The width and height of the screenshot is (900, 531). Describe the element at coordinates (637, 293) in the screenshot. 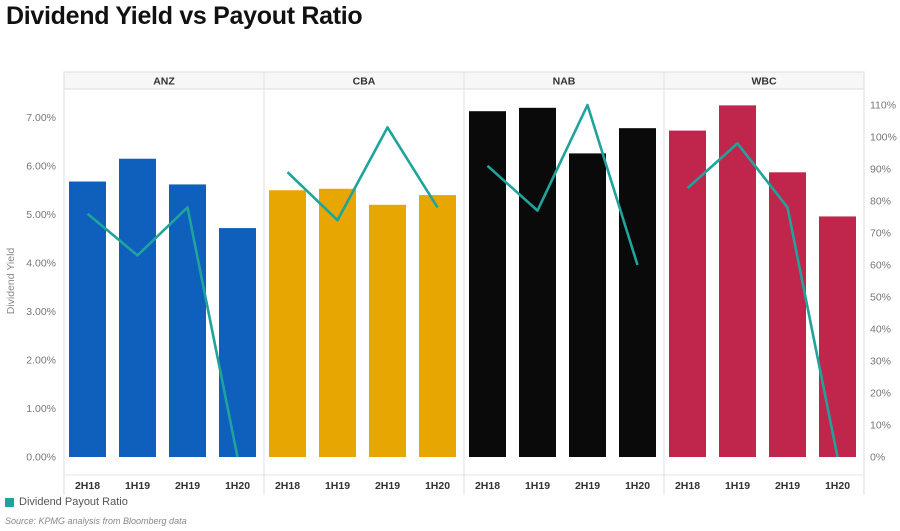

I see `bar-nab-1h20` at that location.